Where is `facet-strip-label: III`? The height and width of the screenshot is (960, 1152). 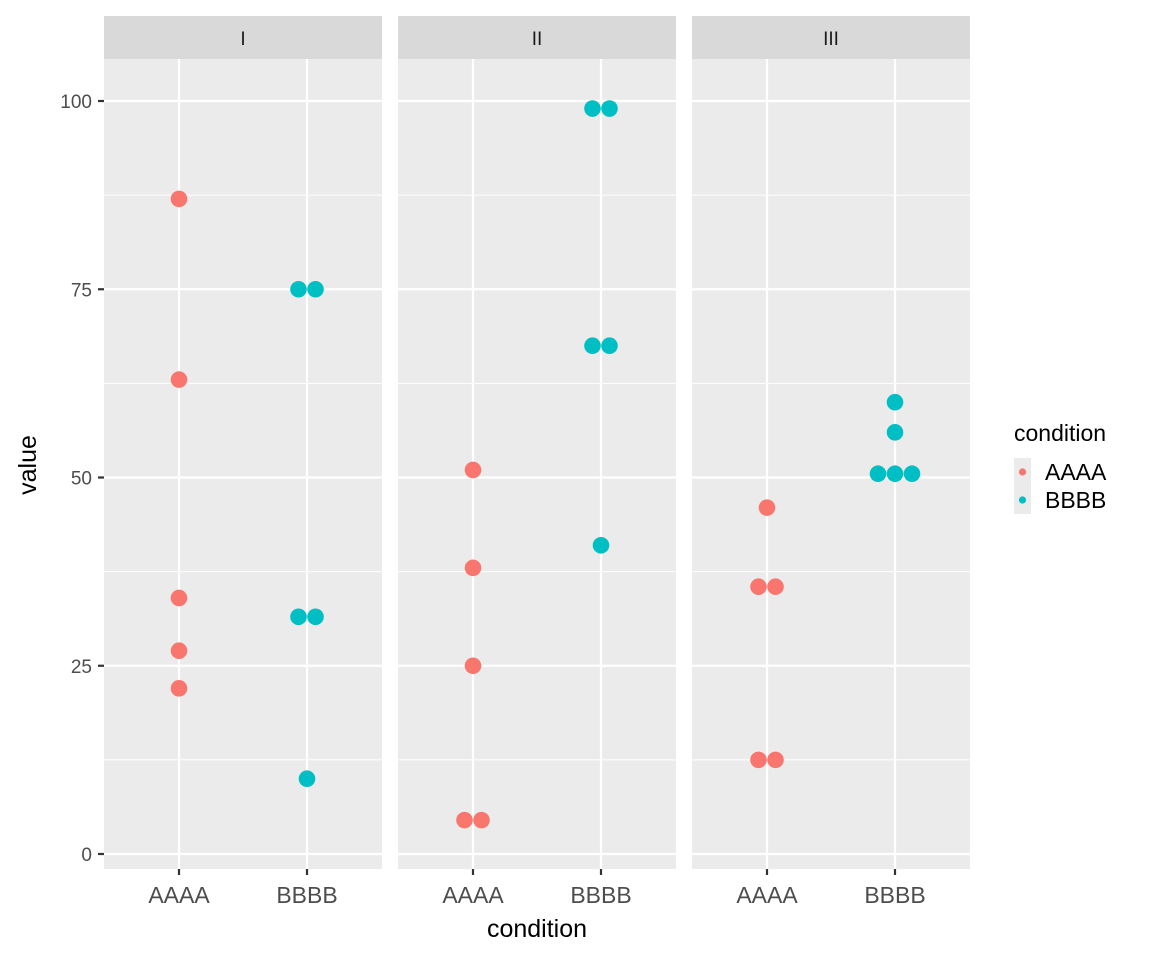
facet-strip-label: III is located at coordinates (831, 39).